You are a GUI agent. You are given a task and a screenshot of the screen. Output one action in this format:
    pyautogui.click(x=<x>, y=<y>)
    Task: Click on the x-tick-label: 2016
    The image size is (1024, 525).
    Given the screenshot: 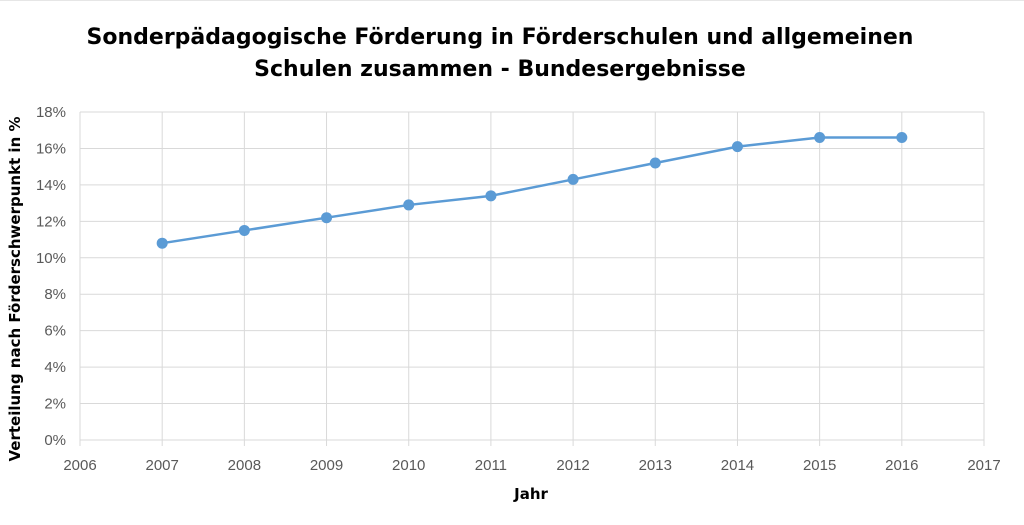 What is the action you would take?
    pyautogui.click(x=901, y=465)
    